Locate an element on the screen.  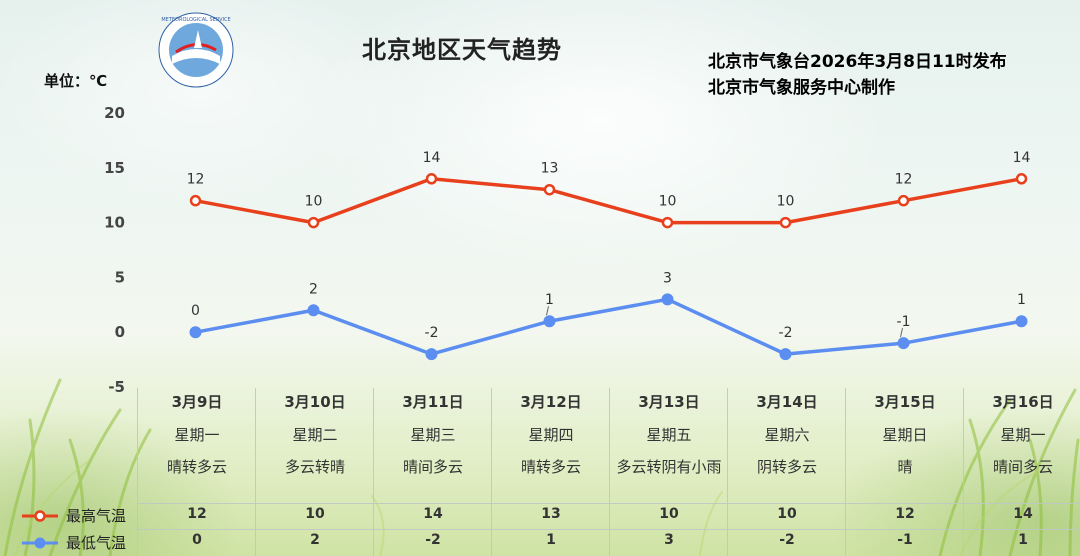
forecast-weather: 晴 is located at coordinates (905, 467).